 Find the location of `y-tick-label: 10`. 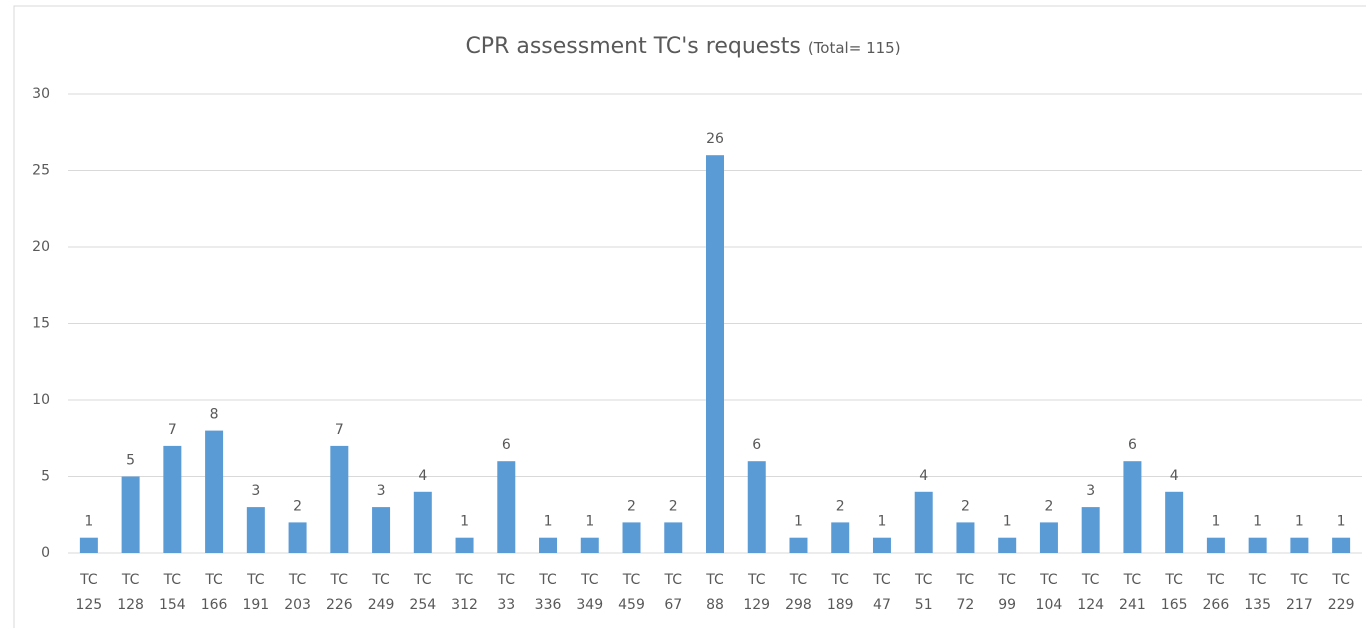

y-tick-label: 10 is located at coordinates (41, 400).